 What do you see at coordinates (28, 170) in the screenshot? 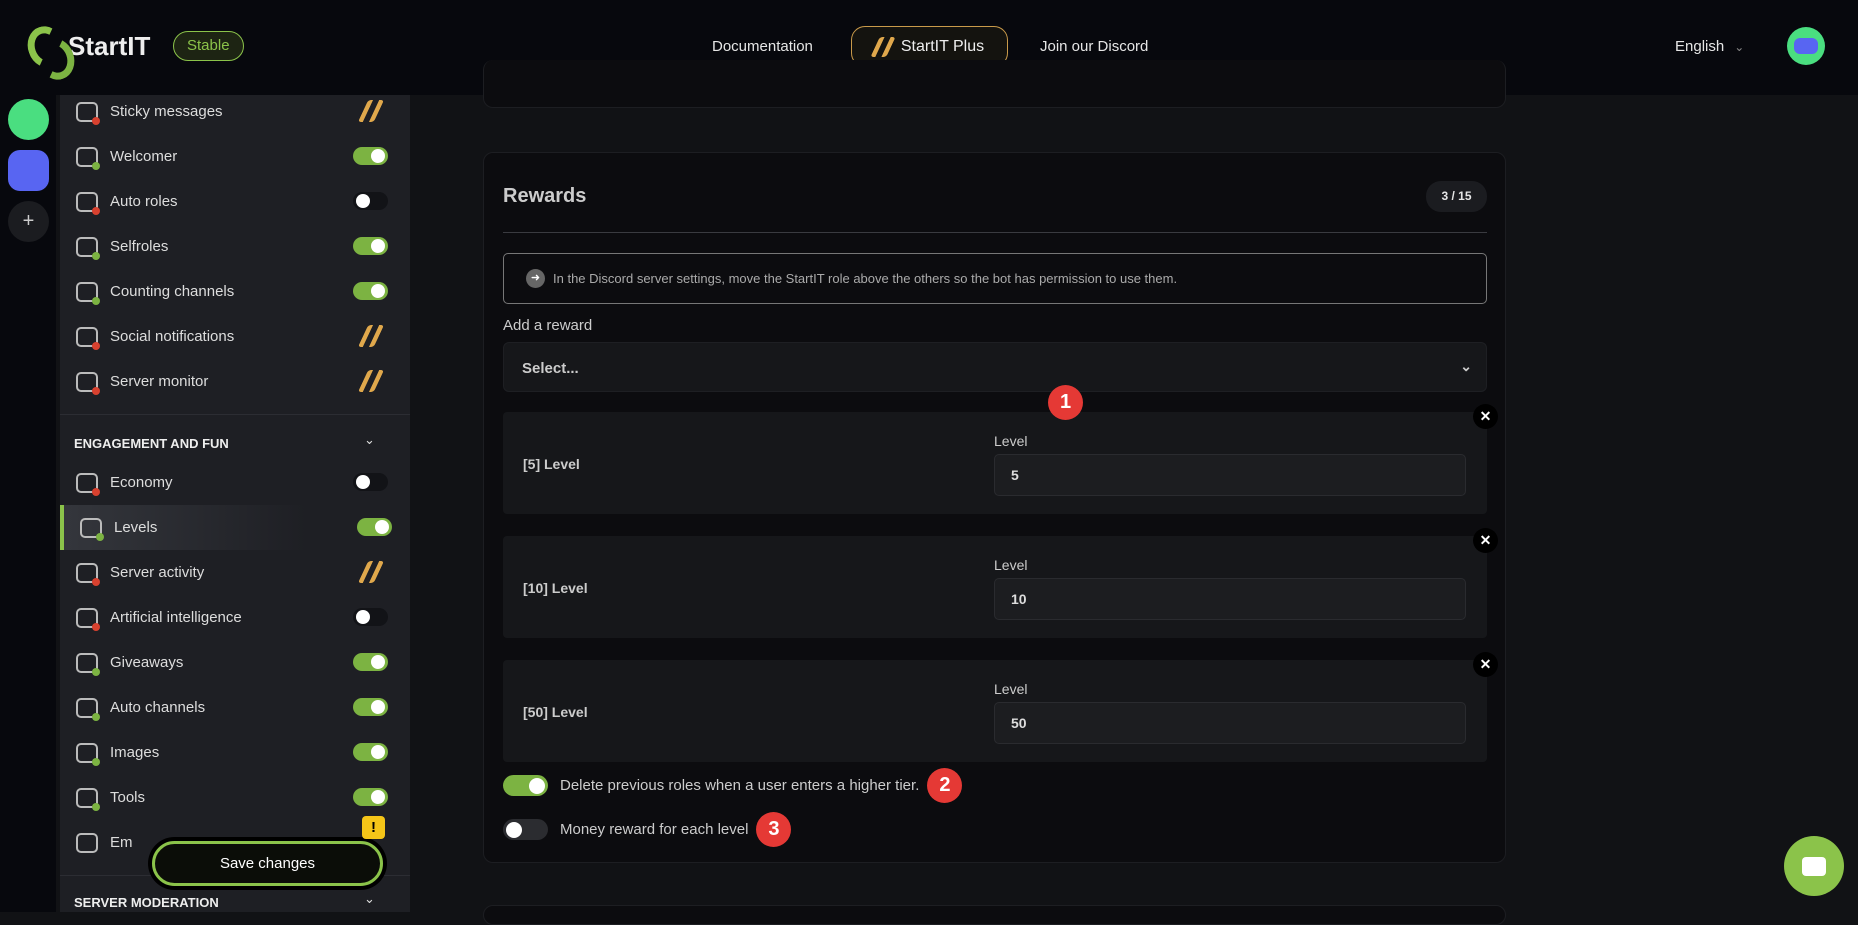
I see `server-icon-active` at bounding box center [28, 170].